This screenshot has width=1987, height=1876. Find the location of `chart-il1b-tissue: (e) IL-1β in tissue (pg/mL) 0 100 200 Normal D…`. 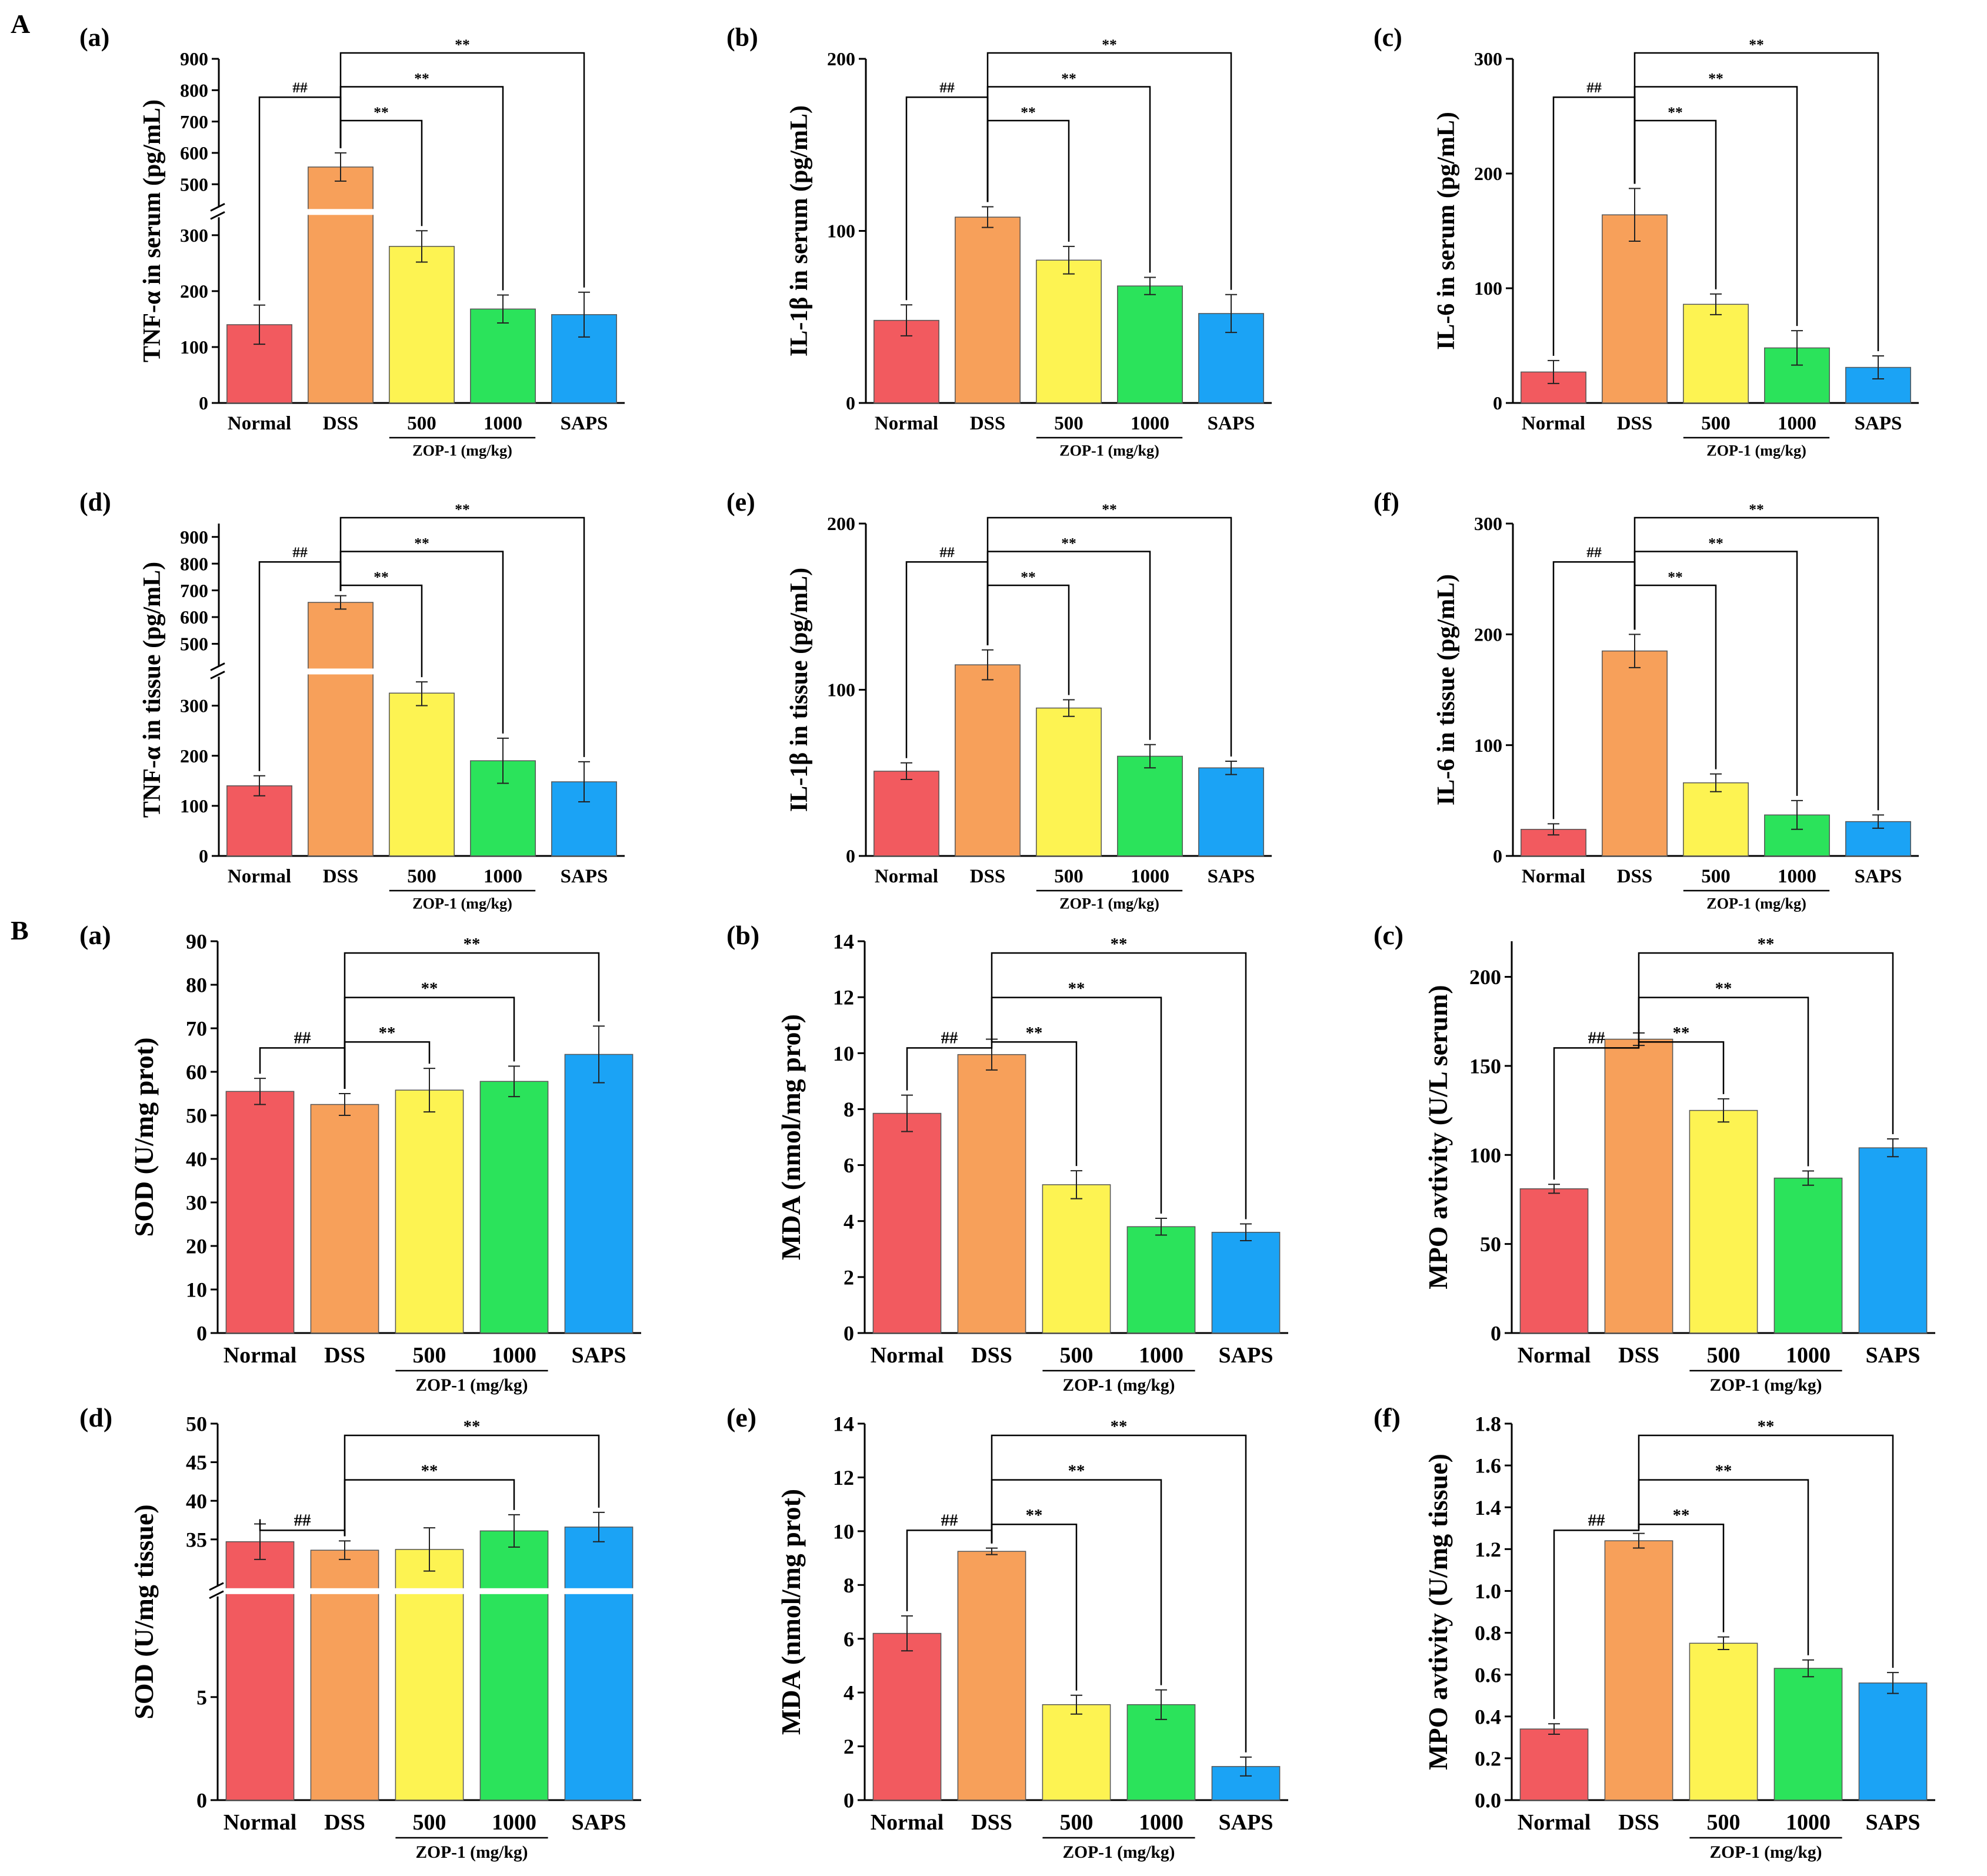

chart-il1b-tissue: (e) IL-1β in tissue (pg/mL) 0 100 200 Normal D… is located at coordinates (999, 700).